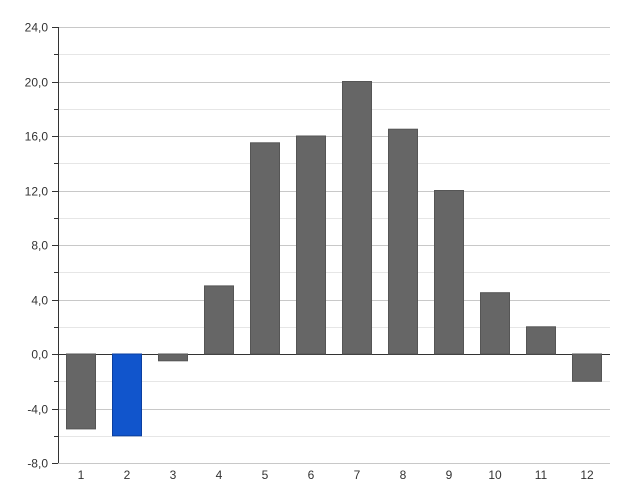 The image size is (622, 496). I want to click on y-tick-label: 4,0, so click(39, 301).